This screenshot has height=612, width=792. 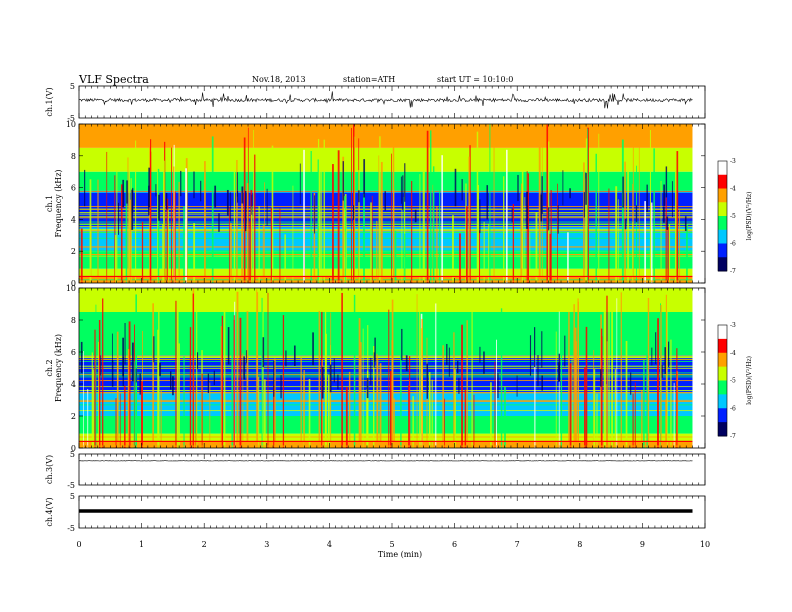 I want to click on y-tick-label: 2, so click(x=73, y=416).